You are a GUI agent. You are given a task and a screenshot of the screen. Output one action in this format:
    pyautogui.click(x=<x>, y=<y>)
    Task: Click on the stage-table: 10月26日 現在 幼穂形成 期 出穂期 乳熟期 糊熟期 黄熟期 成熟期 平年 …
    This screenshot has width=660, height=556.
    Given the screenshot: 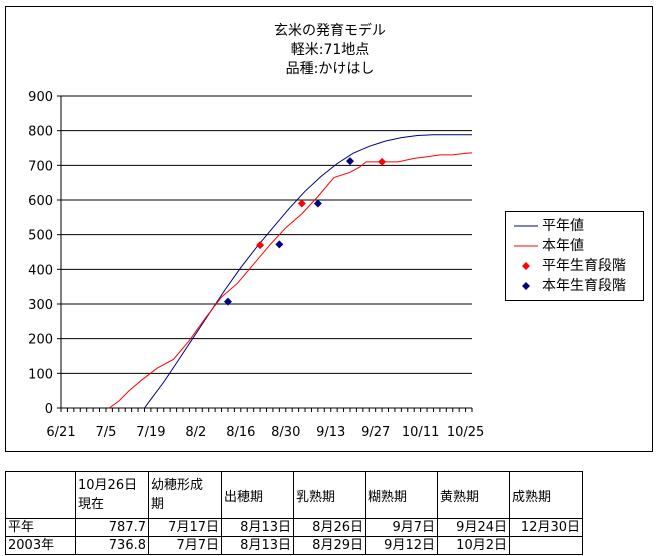 What is the action you would take?
    pyautogui.click(x=294, y=513)
    